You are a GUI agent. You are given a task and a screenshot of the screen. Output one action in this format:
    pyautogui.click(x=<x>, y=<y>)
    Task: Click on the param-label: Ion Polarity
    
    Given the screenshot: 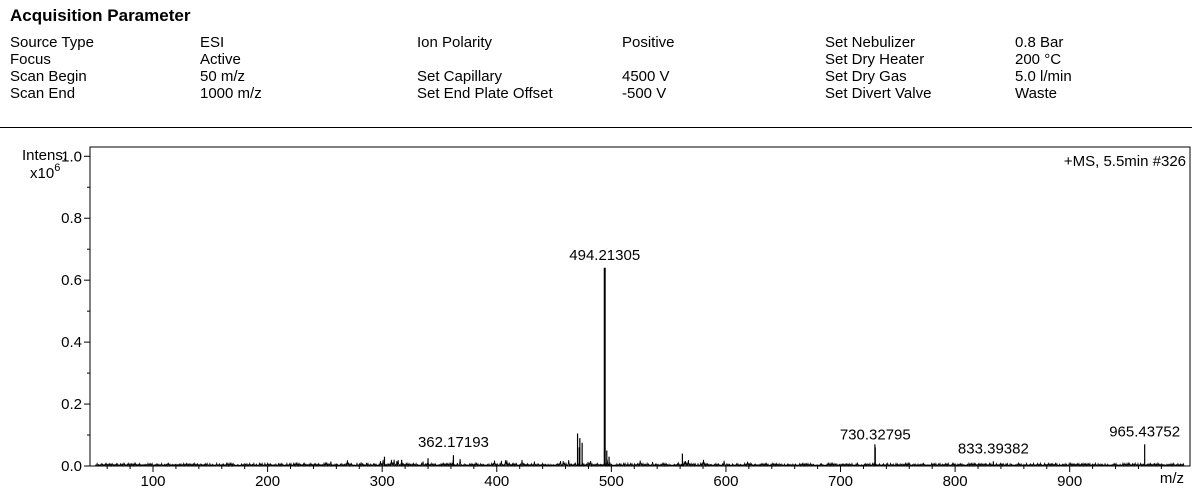 What is the action you would take?
    pyautogui.click(x=455, y=42)
    